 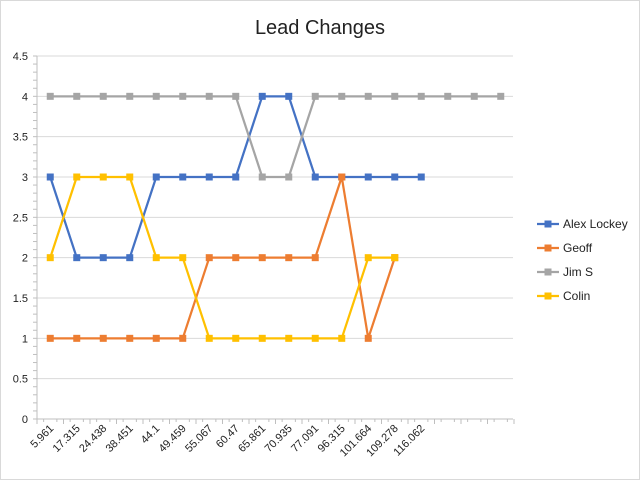 I want to click on series-line, so click(x=275, y=137).